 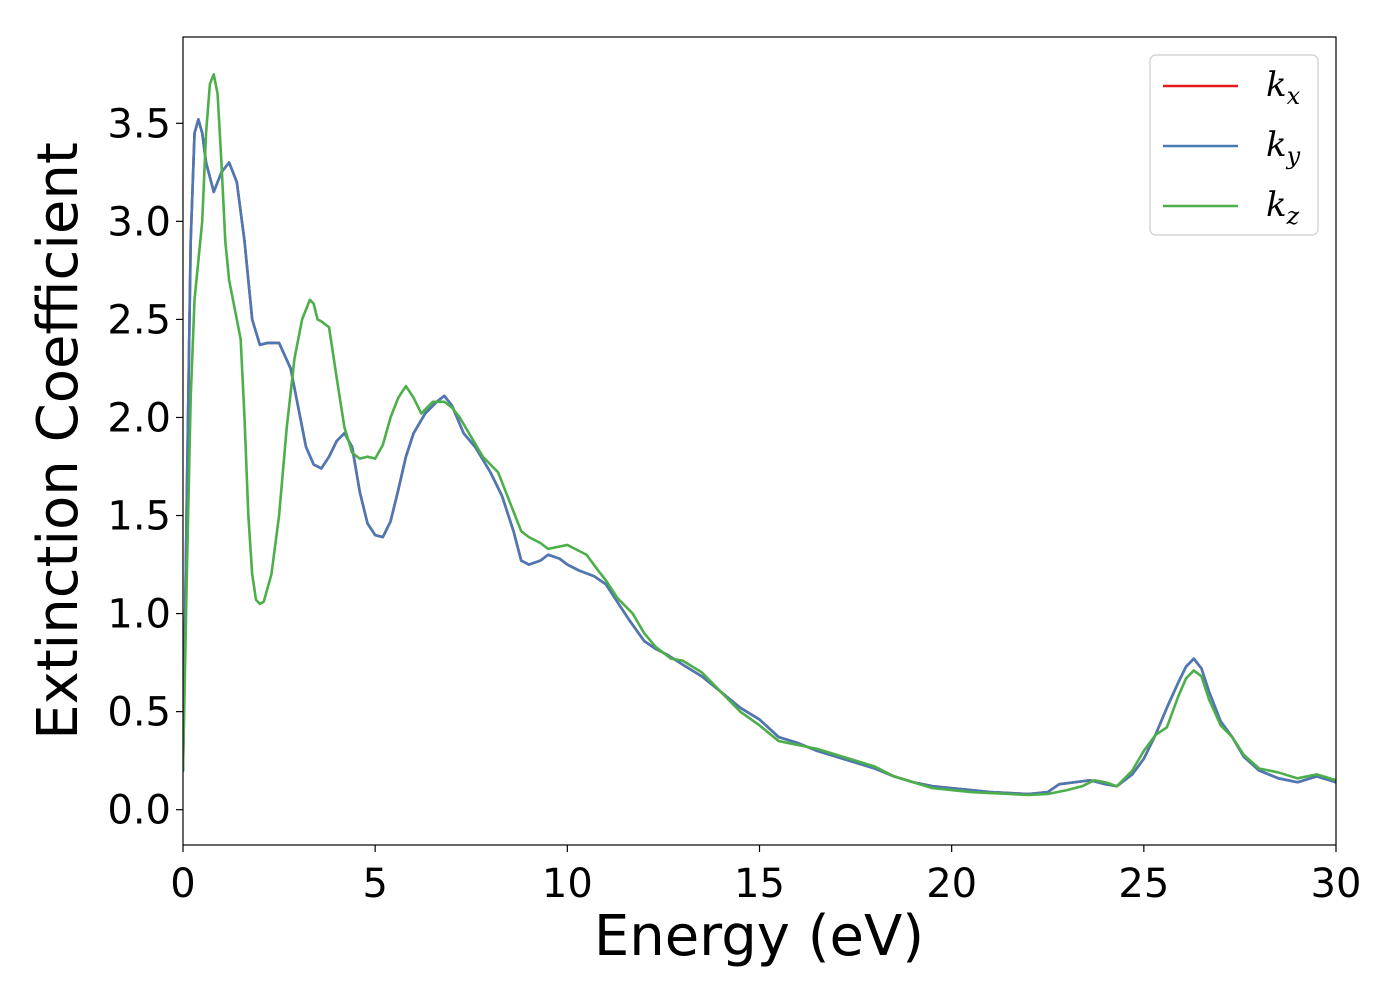 What do you see at coordinates (139, 222) in the screenshot?
I see `y-tick-label: 3.0` at bounding box center [139, 222].